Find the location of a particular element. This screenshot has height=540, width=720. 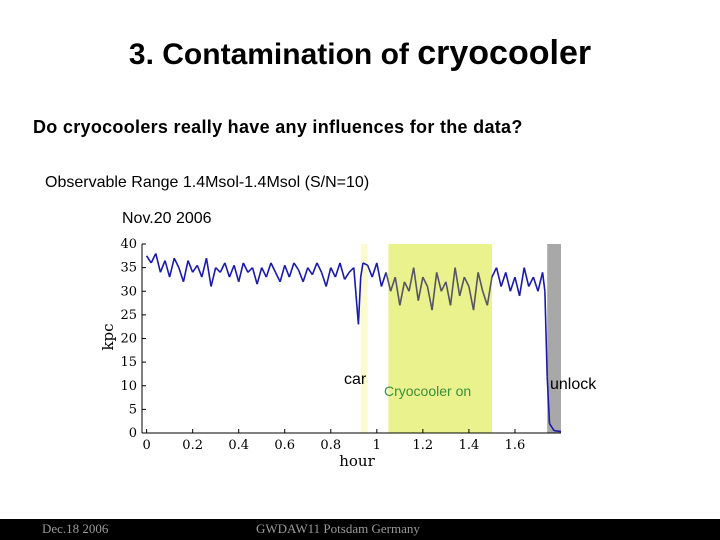

annotation-unlock: unlock is located at coordinates (573, 384).